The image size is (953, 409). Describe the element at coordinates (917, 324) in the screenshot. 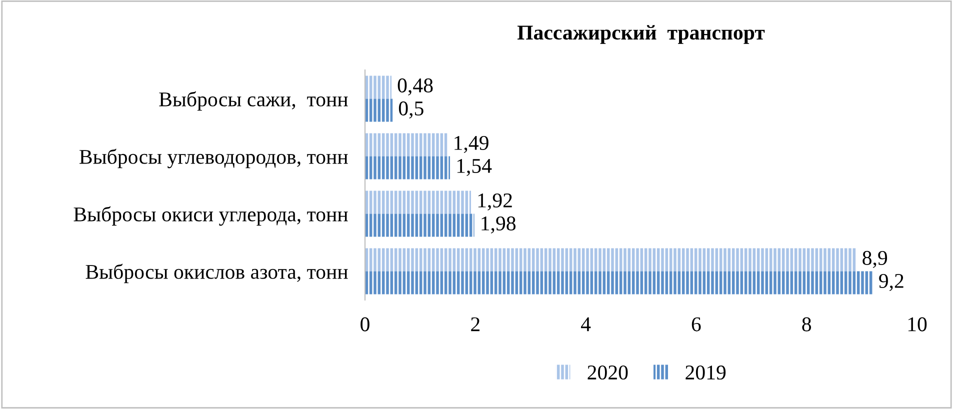

I see `x-tick-label: 10` at that location.